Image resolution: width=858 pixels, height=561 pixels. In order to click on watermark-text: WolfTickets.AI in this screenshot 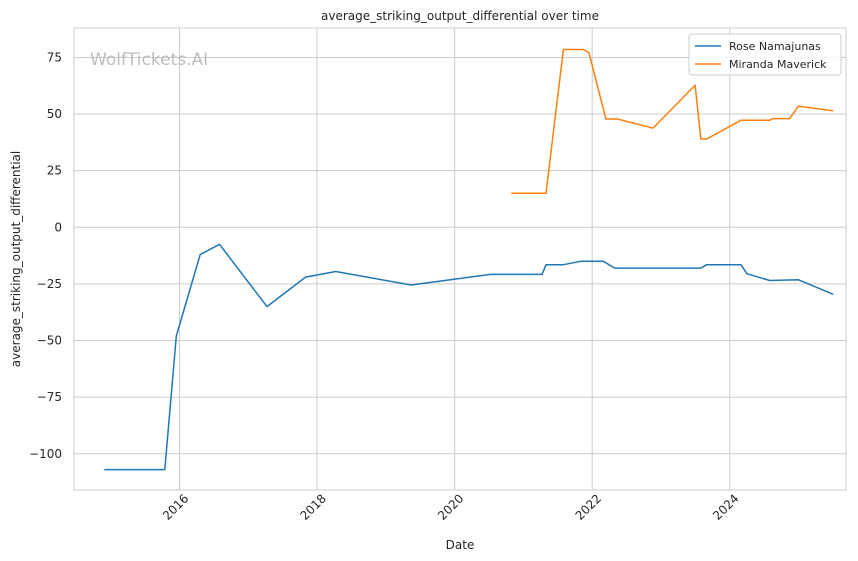, I will do `click(149, 60)`.